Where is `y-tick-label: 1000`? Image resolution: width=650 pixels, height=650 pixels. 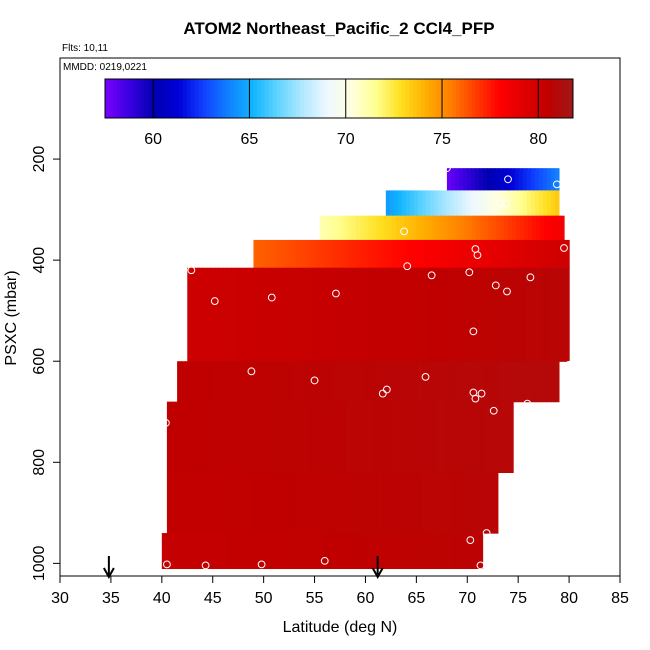 y-tick-label: 1000 is located at coordinates (39, 563).